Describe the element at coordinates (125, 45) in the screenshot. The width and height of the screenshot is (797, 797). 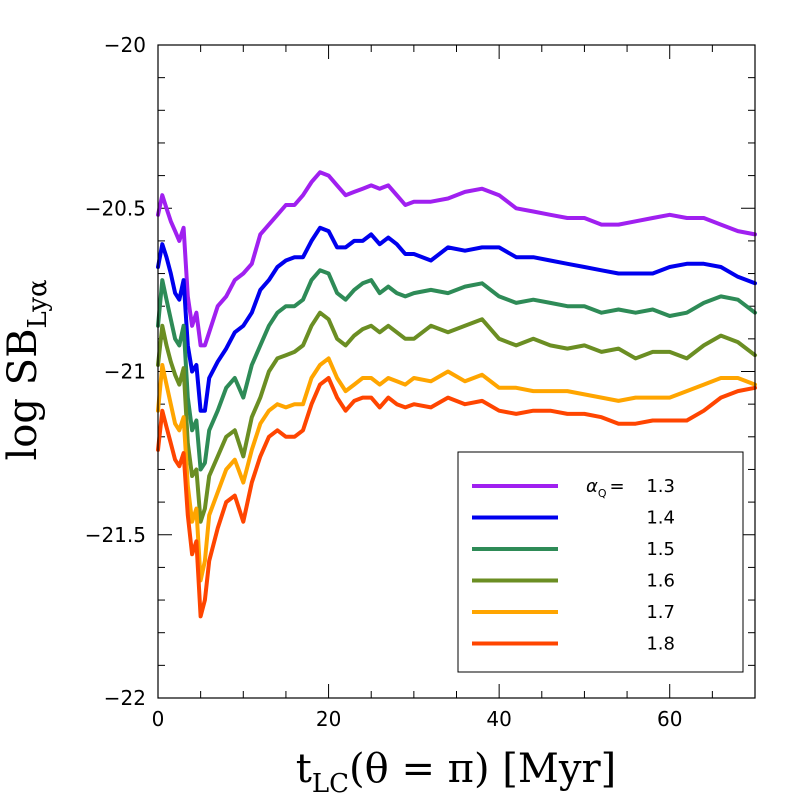
I see `y-tick-label: −20` at that location.